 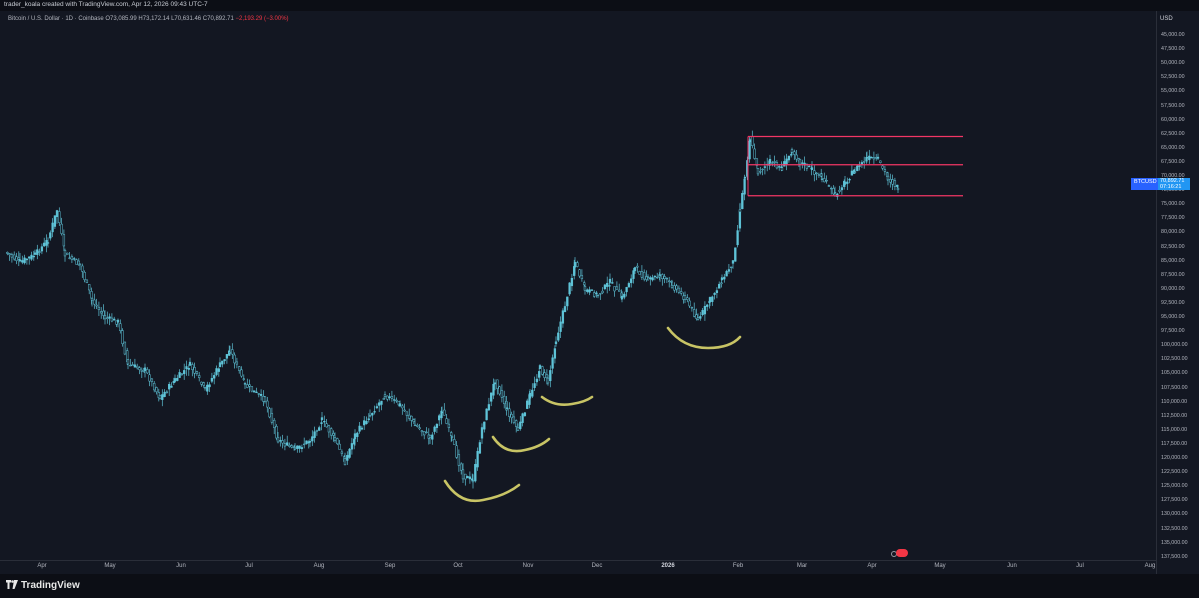 What do you see at coordinates (319, 566) in the screenshot?
I see `time-tick: Aug` at bounding box center [319, 566].